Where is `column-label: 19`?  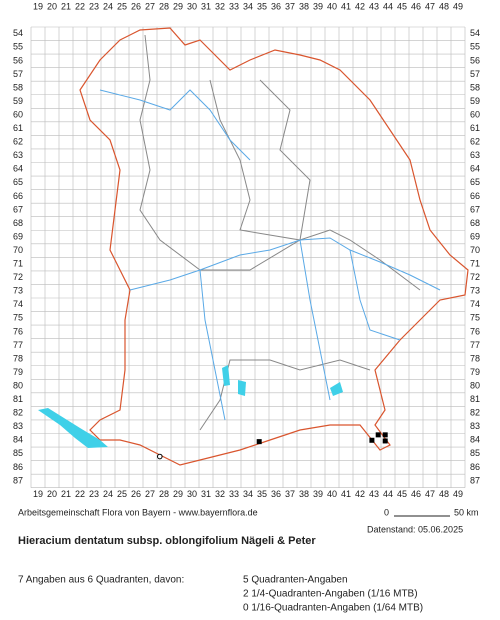 column-label: 19 is located at coordinates (38, 494).